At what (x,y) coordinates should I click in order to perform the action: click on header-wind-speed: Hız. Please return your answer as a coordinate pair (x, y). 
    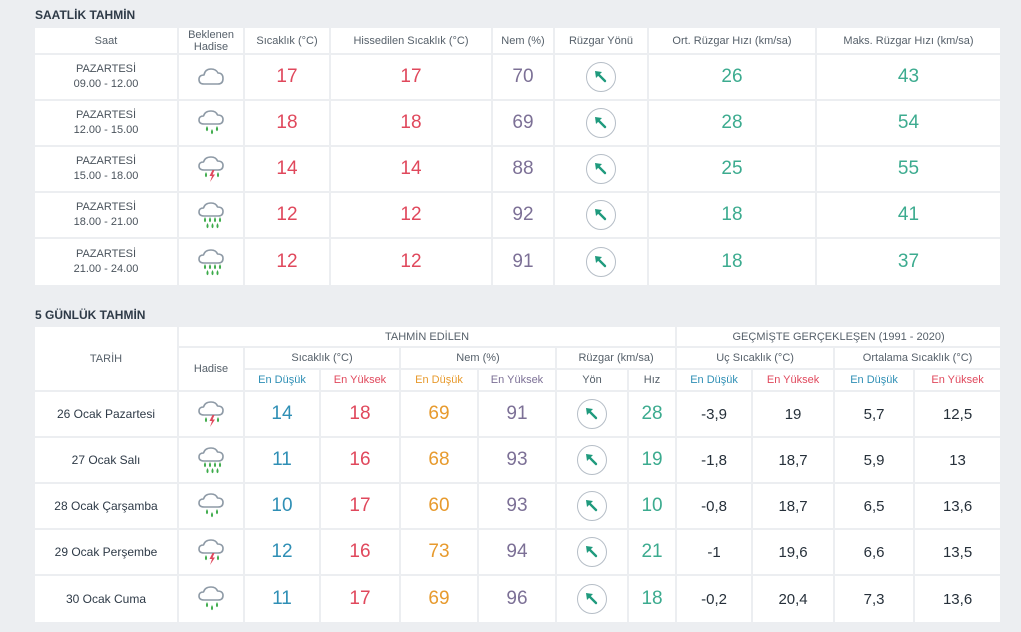
    Looking at the image, I should click on (653, 381).